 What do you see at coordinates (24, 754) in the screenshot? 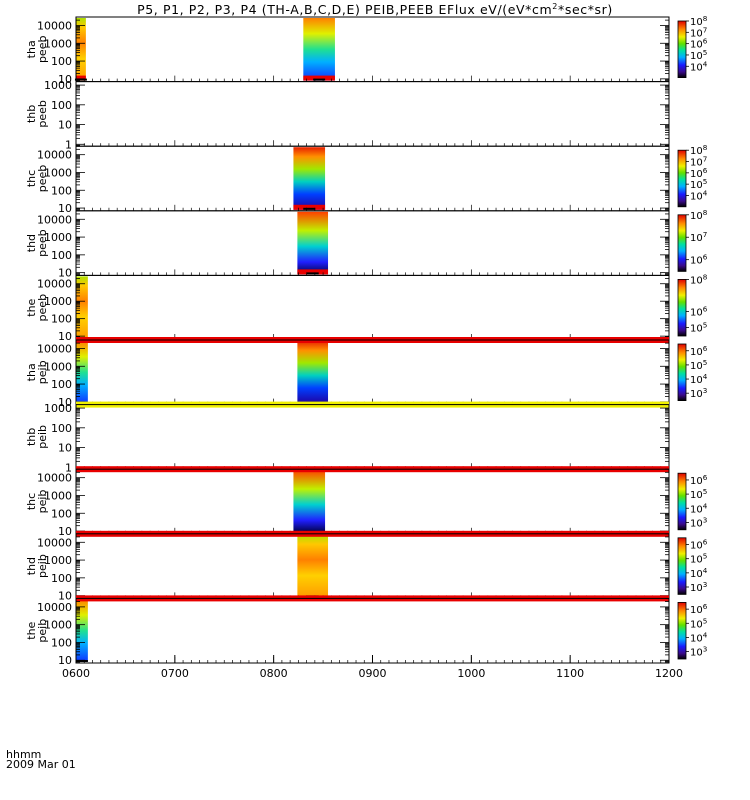
I see `time-format-label: hhmm` at bounding box center [24, 754].